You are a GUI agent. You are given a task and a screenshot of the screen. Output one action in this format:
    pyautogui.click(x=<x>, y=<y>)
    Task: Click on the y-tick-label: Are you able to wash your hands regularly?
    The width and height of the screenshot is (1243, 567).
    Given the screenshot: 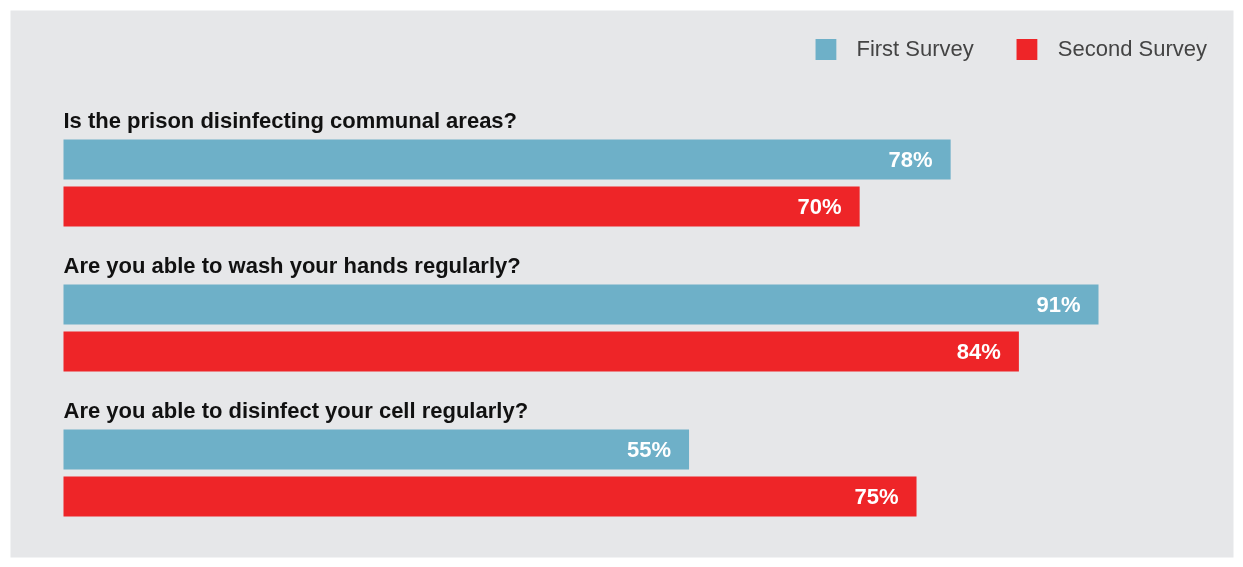 What is the action you would take?
    pyautogui.click(x=292, y=265)
    